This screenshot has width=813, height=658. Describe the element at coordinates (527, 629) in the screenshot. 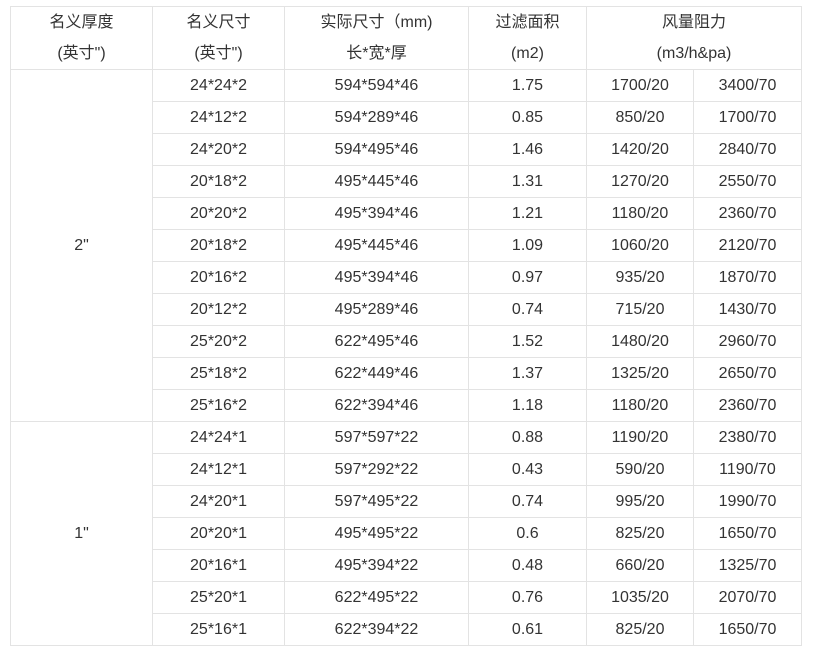

I see `filter-area-cell: 0.61` at that location.